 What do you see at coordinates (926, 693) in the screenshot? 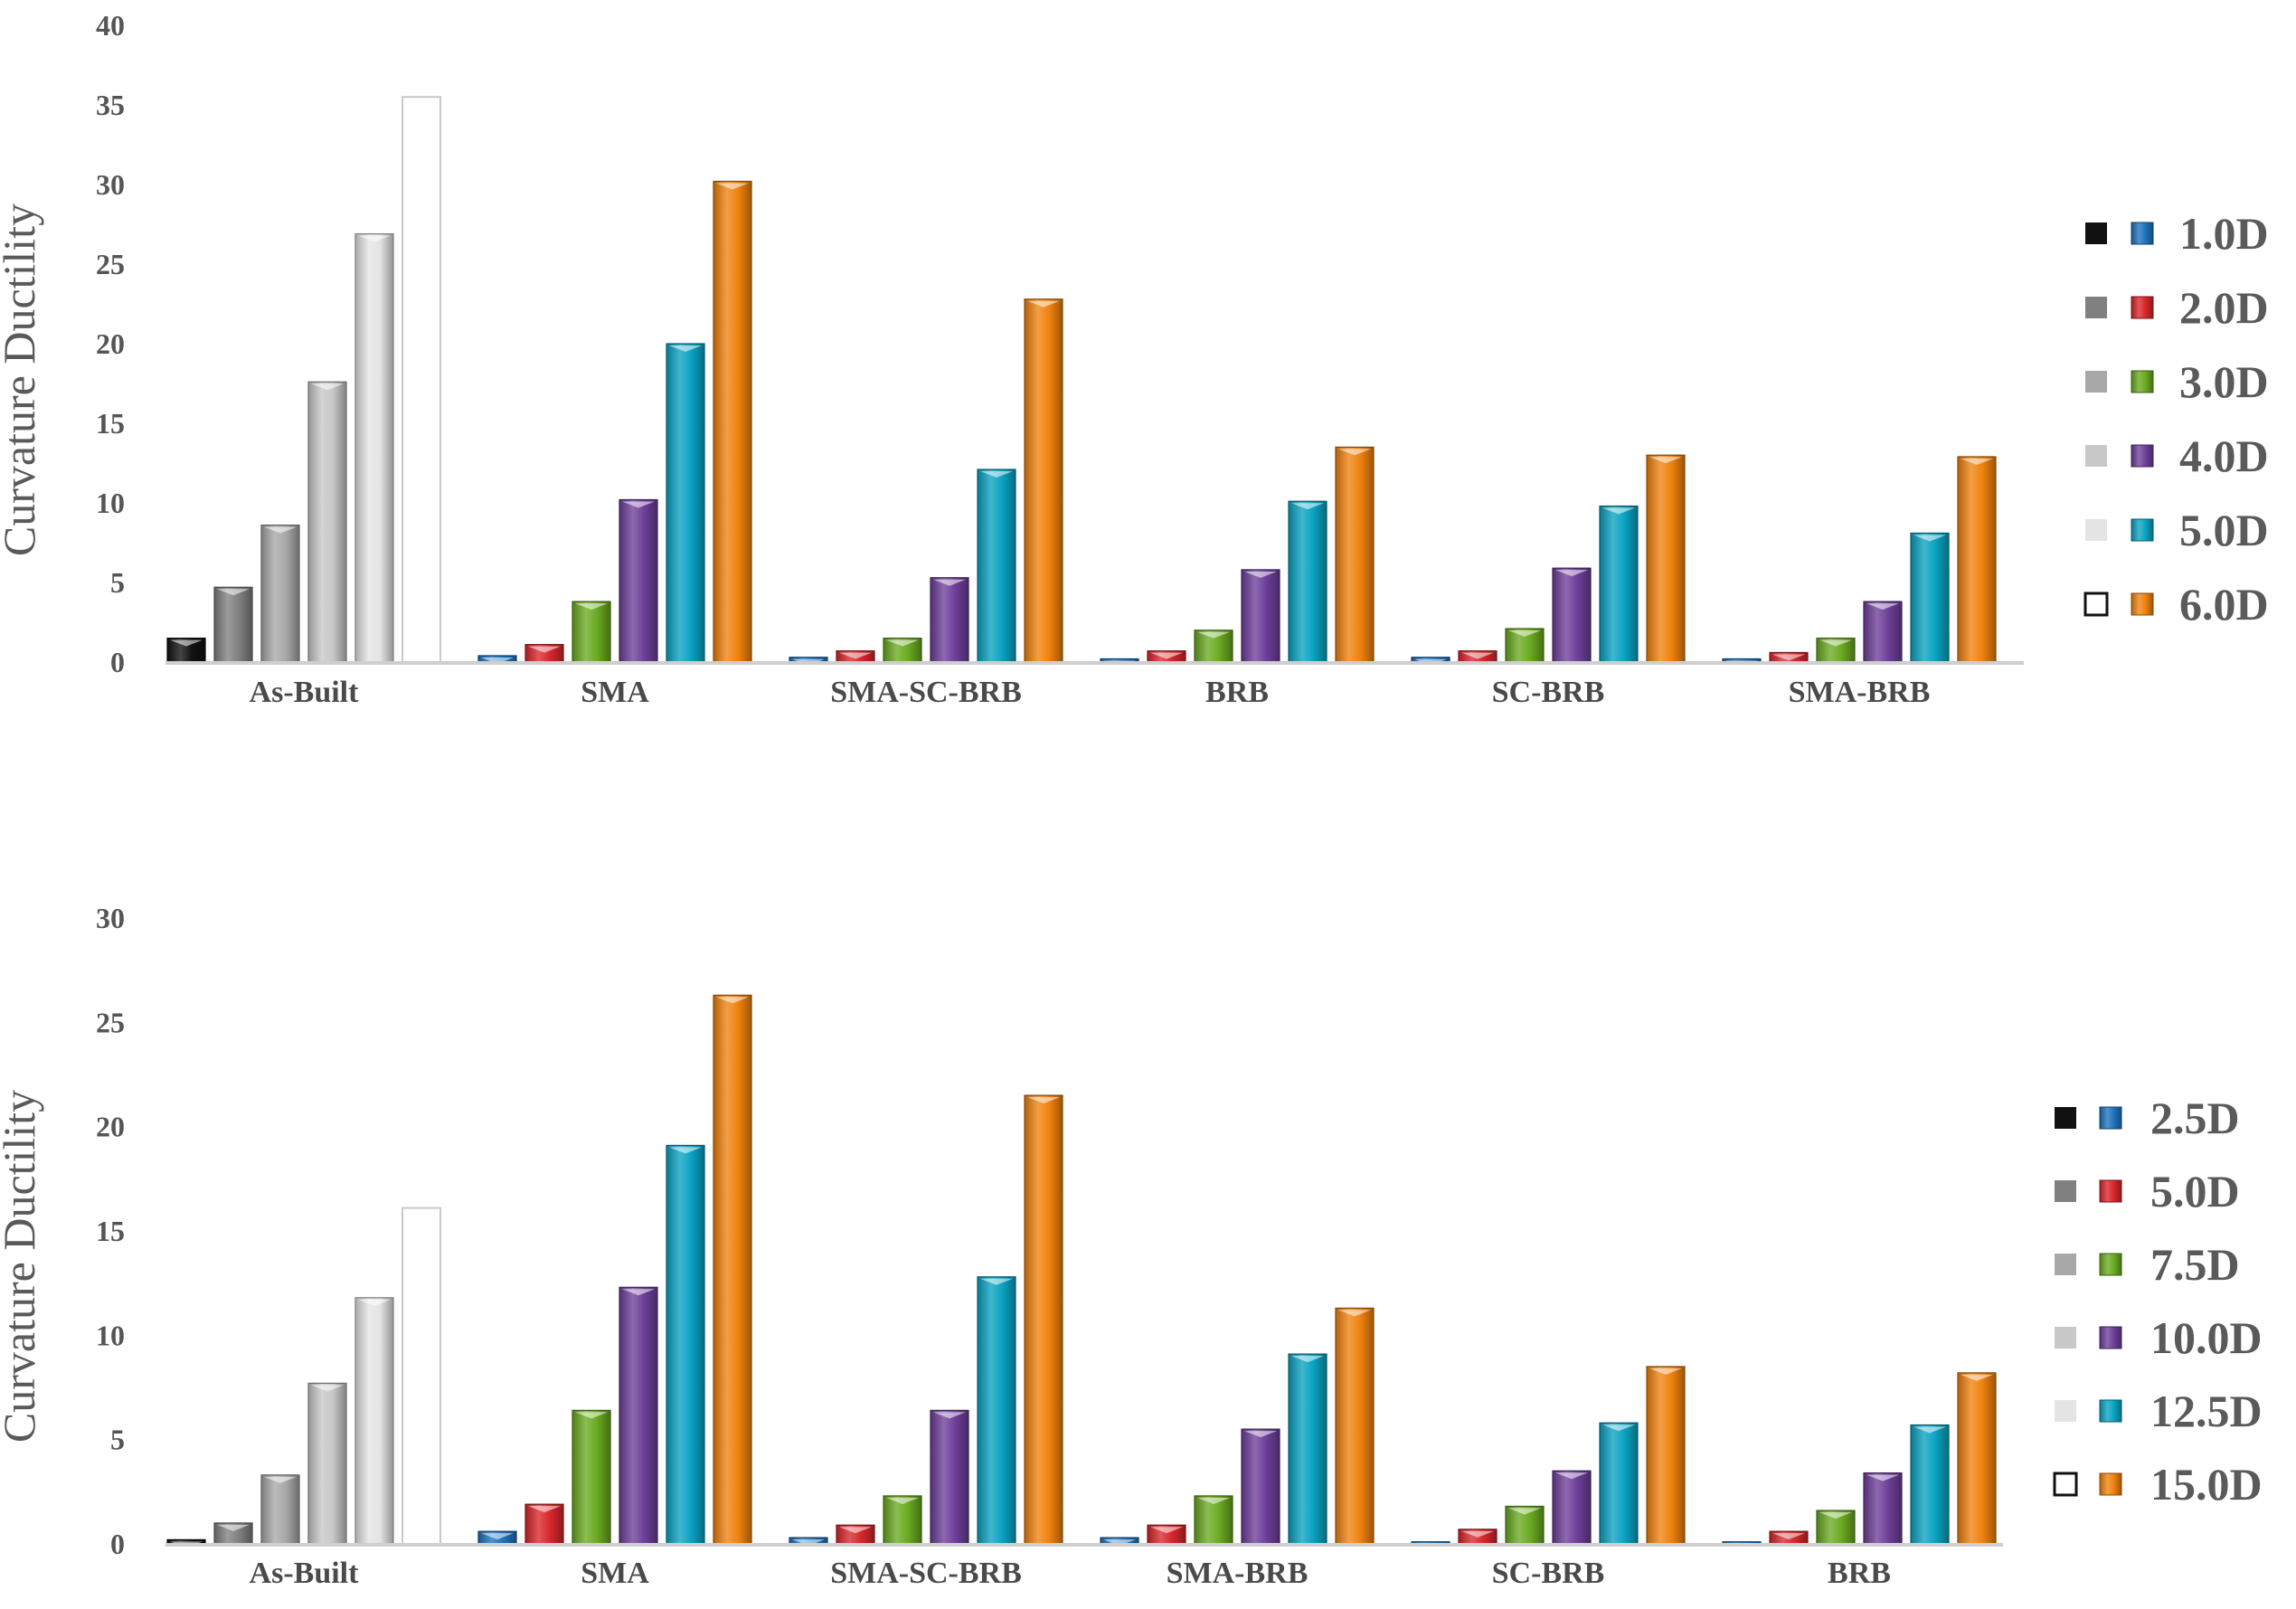
I see `x-tick-label: SMA-SC-BRB` at bounding box center [926, 693].